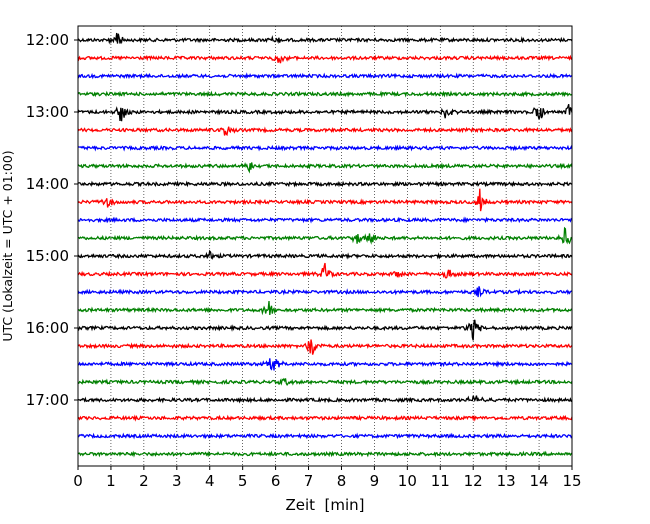 This screenshot has height=524, width=650. What do you see at coordinates (144, 481) in the screenshot?
I see `x-tick-label: 2` at bounding box center [144, 481].